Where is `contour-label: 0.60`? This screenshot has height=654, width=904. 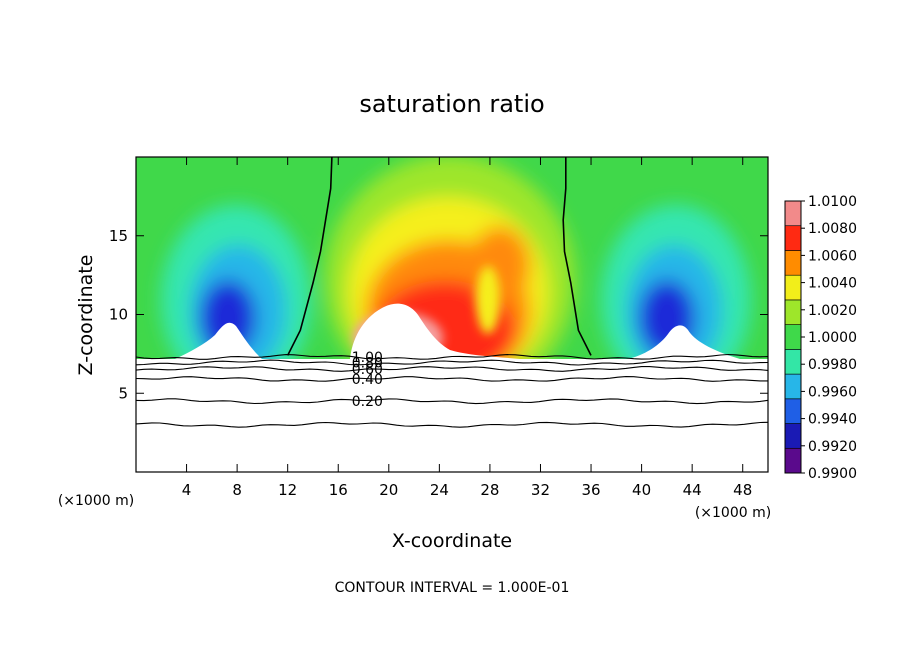 contour-label: 0.60 is located at coordinates (367, 370).